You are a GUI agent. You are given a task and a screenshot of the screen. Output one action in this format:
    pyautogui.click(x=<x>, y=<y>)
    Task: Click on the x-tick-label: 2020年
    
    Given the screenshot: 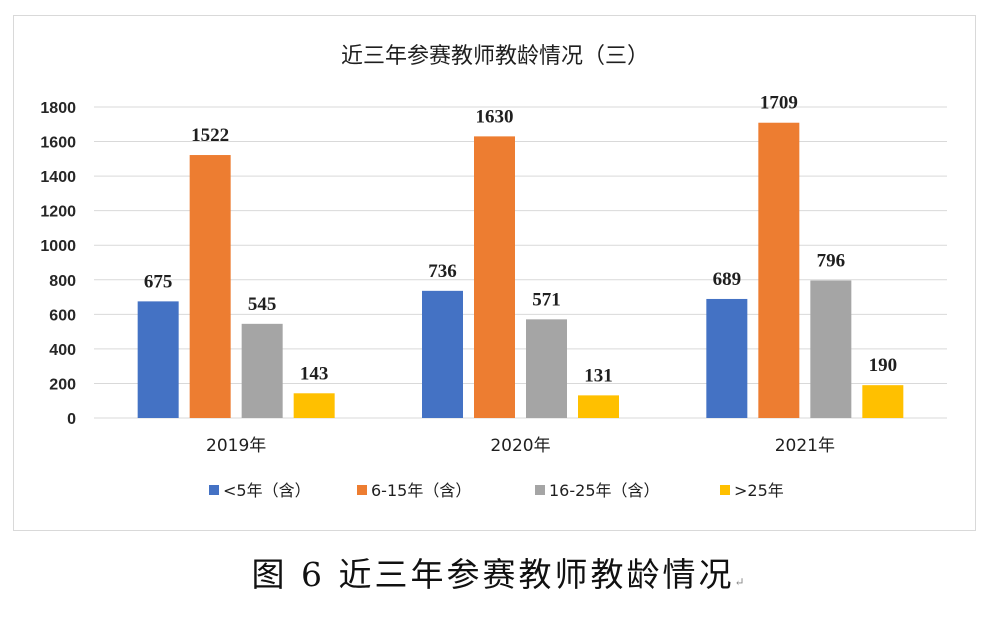 What is the action you would take?
    pyautogui.click(x=520, y=446)
    